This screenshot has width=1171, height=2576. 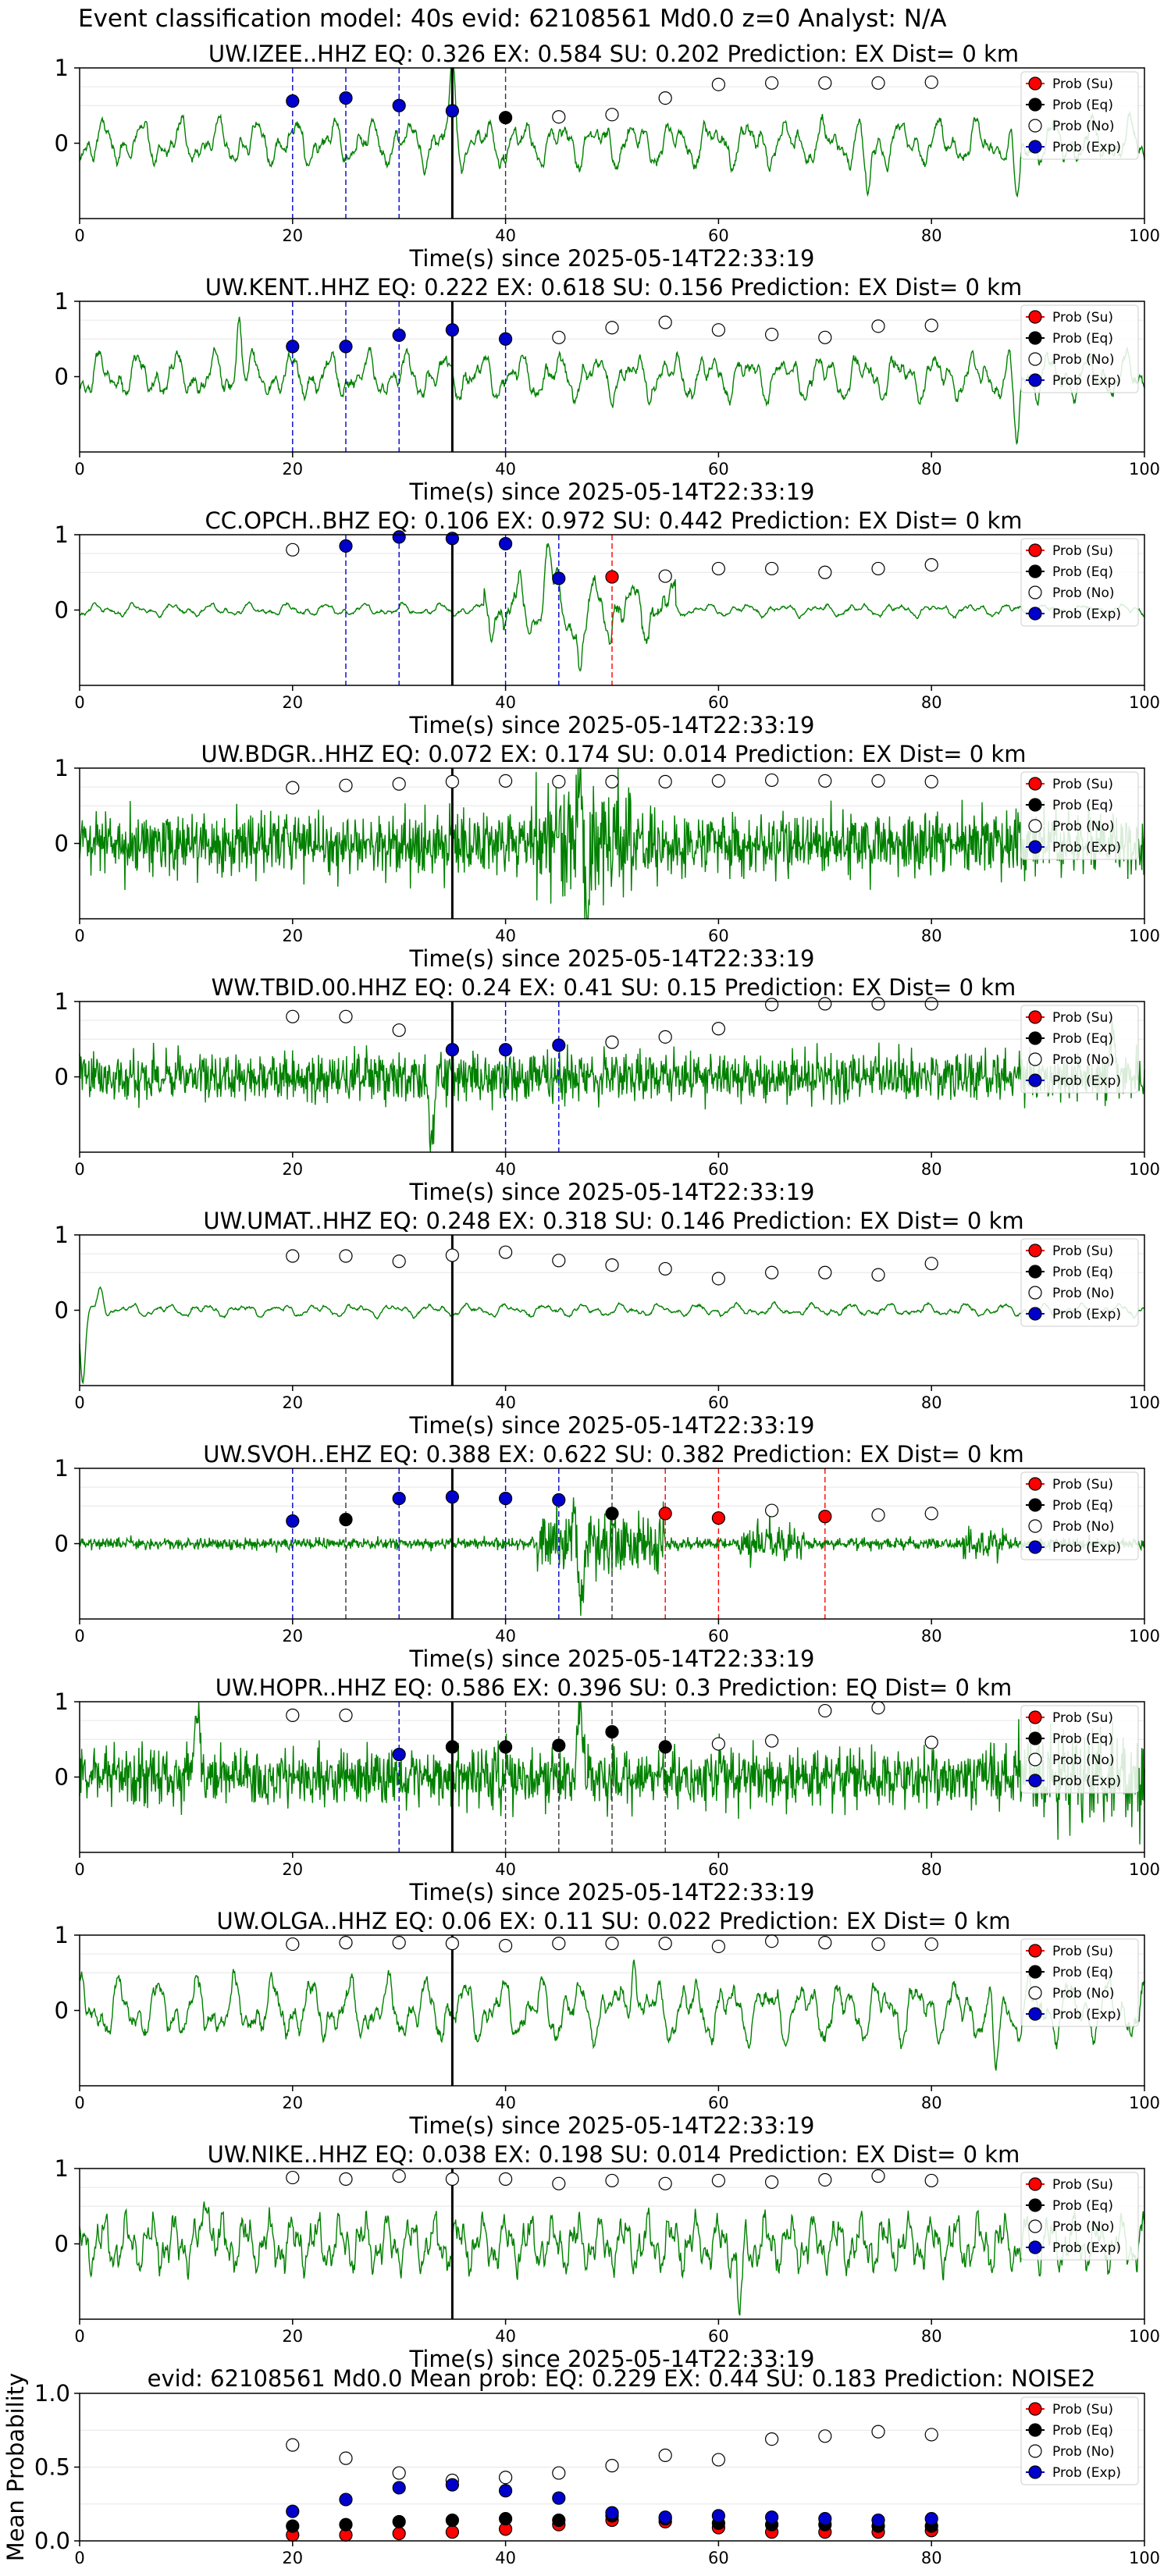 I want to click on x-tick-label: 60, so click(x=718, y=702).